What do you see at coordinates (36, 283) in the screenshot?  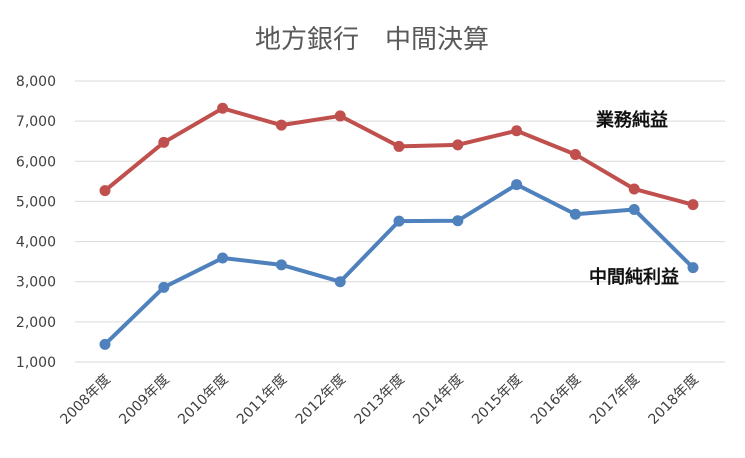 I see `y-tick-label: 3,000` at bounding box center [36, 283].